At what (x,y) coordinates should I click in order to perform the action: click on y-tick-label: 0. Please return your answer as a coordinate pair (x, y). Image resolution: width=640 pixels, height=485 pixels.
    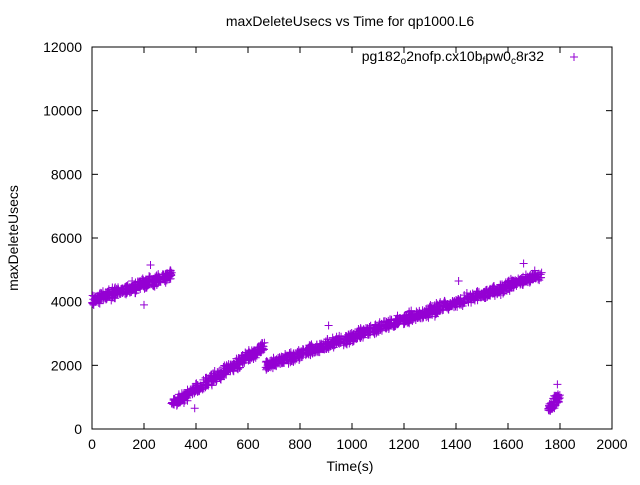
    Looking at the image, I should click on (78, 429).